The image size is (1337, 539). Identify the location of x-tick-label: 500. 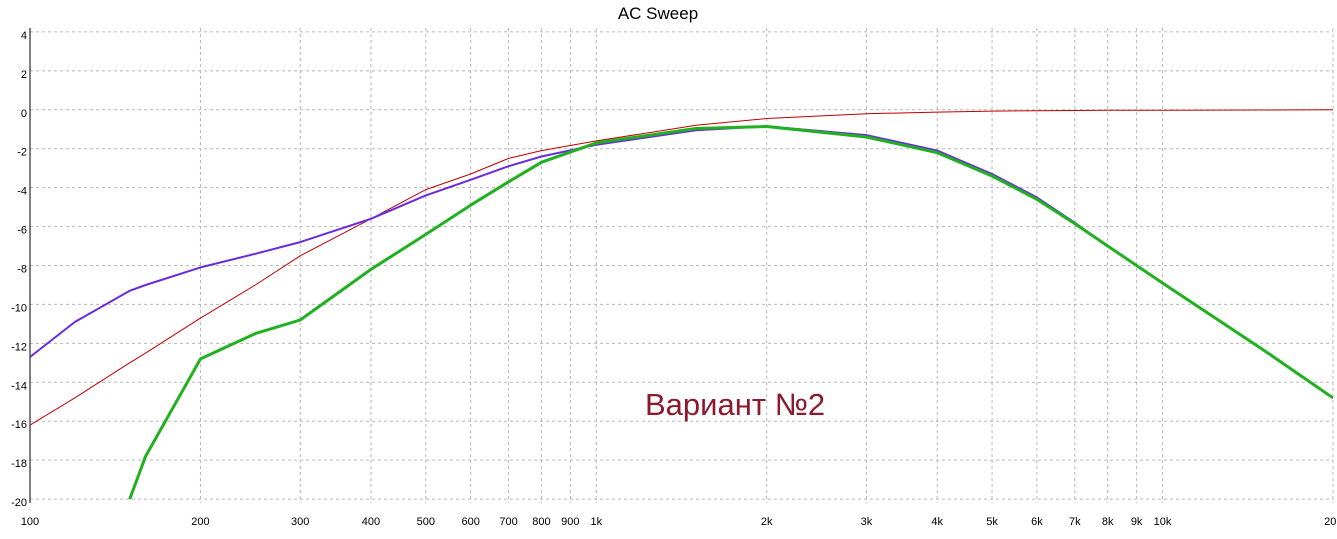
(426, 522).